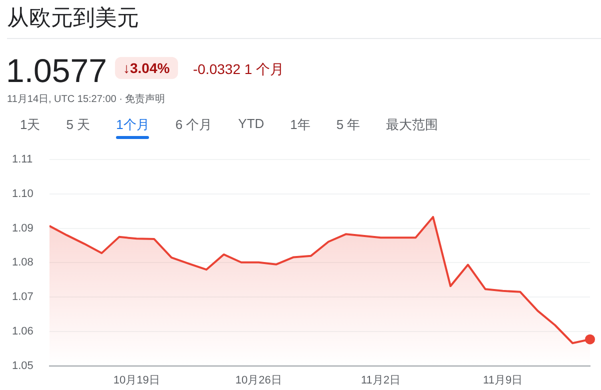  I want to click on text: 最大范围, so click(412, 125).